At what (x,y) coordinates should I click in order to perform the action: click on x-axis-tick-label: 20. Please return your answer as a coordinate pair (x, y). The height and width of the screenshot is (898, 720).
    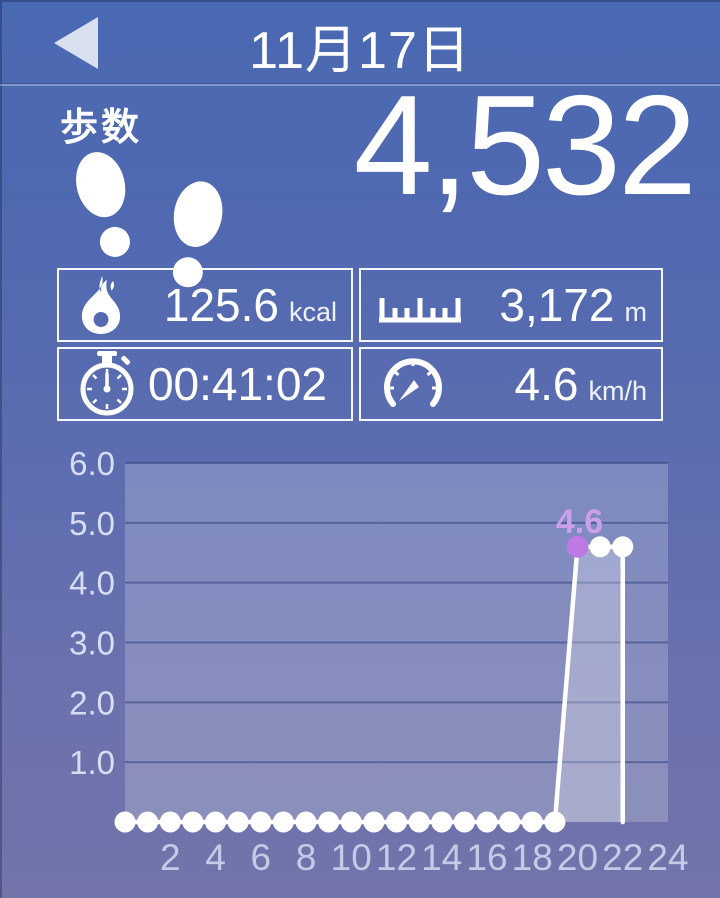
    Looking at the image, I should click on (577, 857).